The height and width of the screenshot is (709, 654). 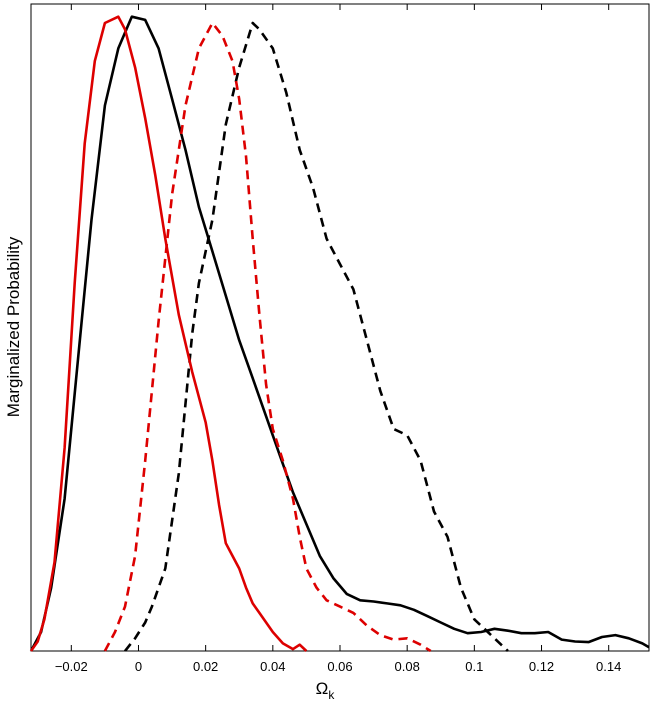 I want to click on x-tick-label-2: 0.02, so click(x=205, y=666).